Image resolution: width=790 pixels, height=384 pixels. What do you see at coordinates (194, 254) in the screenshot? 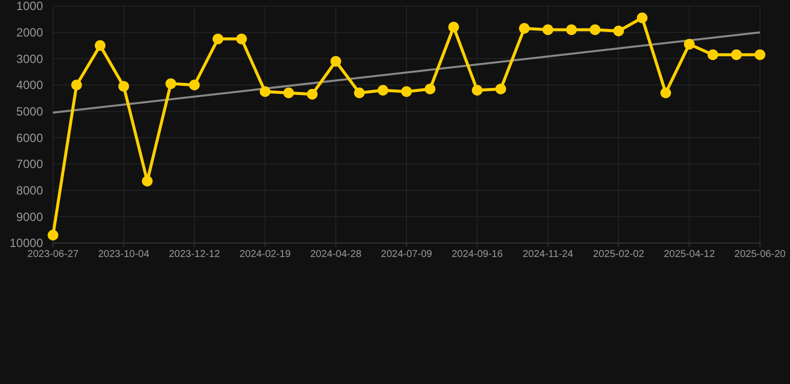
I see `x-tick-label: 2023-12-12` at bounding box center [194, 254].